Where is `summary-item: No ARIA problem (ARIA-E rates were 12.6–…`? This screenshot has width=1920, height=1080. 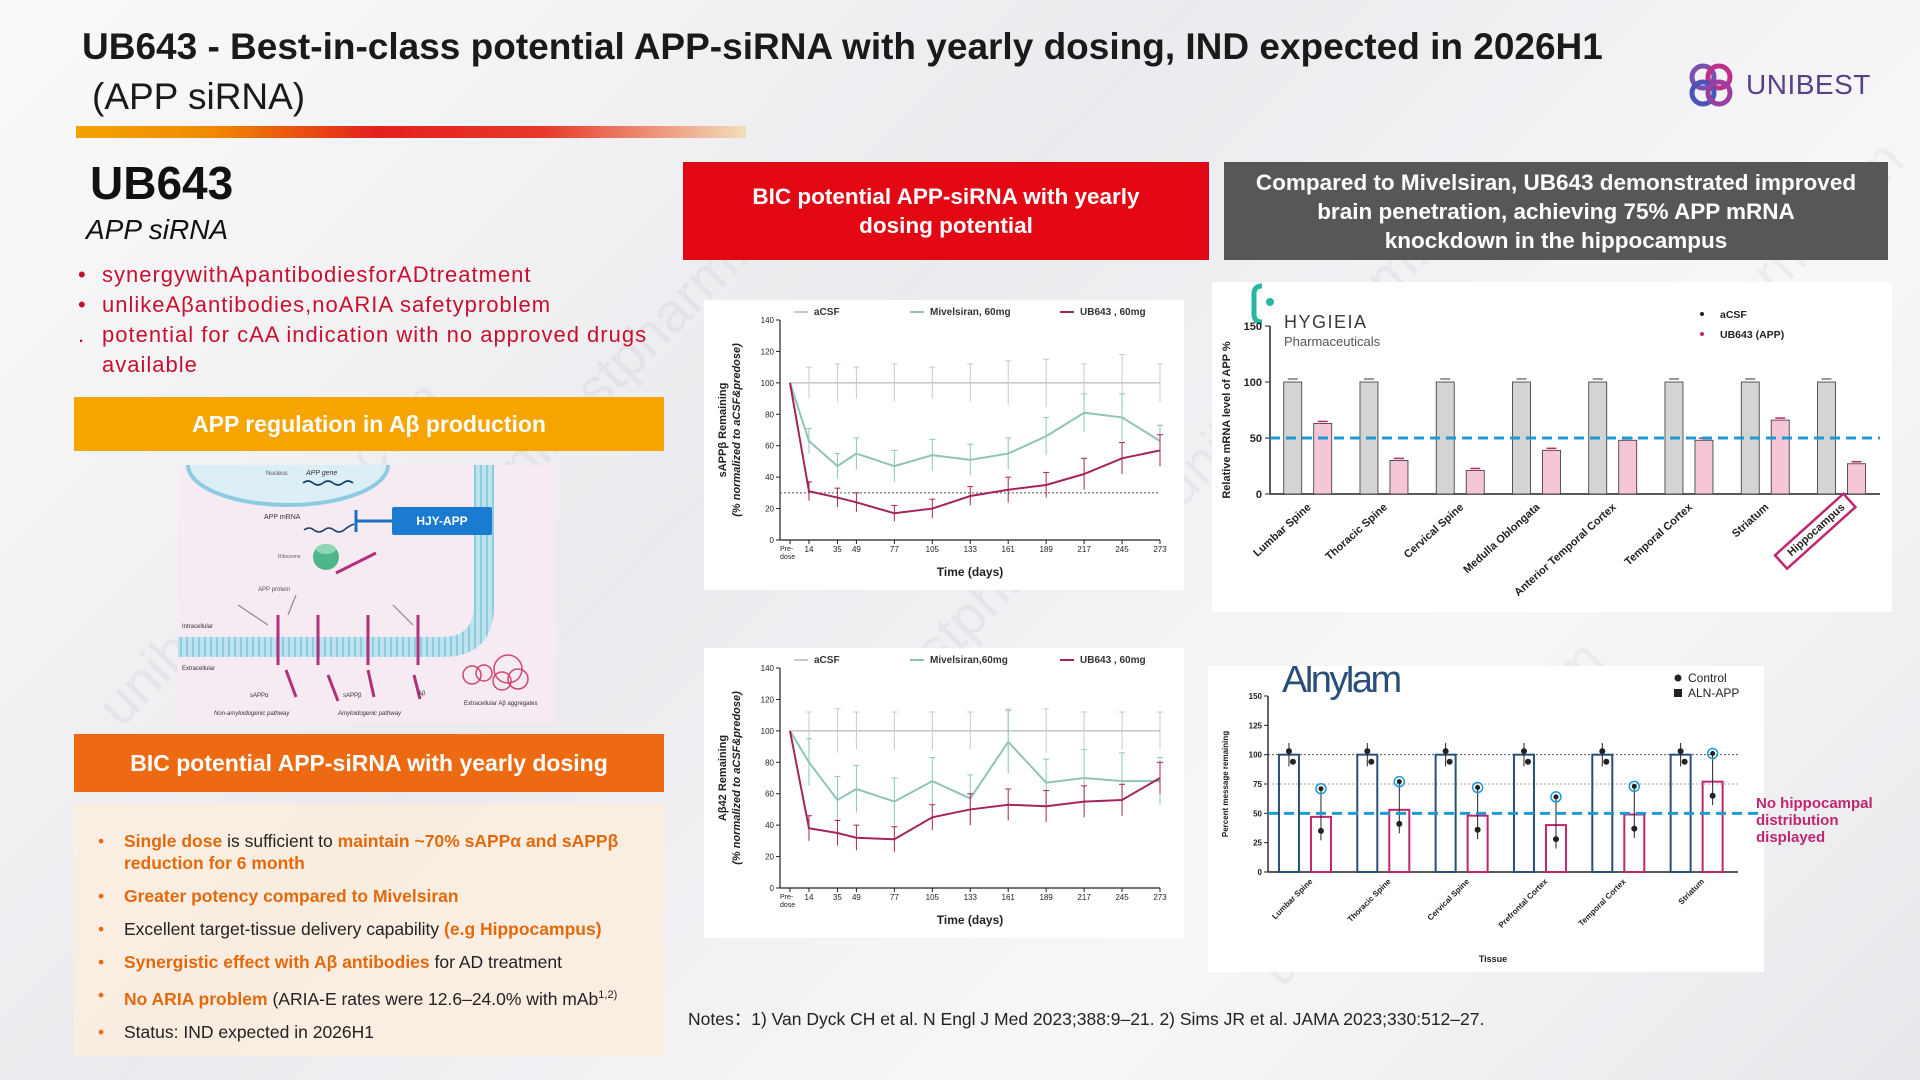
summary-item: No ARIA problem (ARIA-E rates were 12.6–… is located at coordinates (376, 997).